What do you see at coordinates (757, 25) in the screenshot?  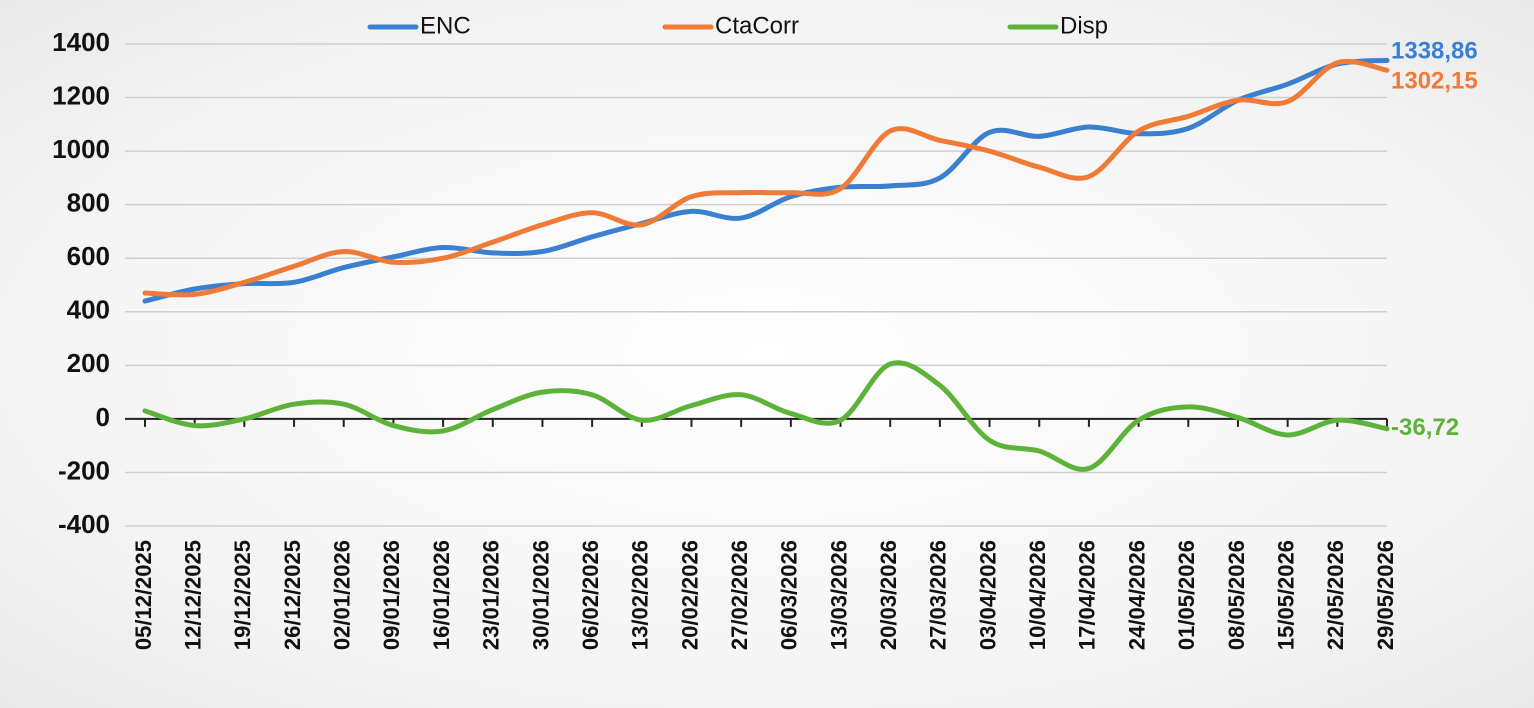 I see `legend-label: CtaCorr` at bounding box center [757, 25].